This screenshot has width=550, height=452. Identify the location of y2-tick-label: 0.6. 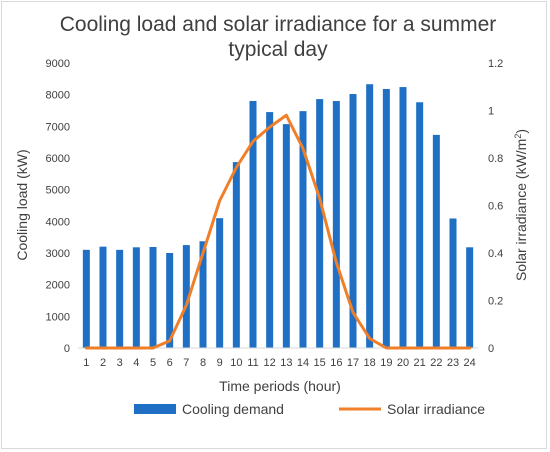
(495, 207).